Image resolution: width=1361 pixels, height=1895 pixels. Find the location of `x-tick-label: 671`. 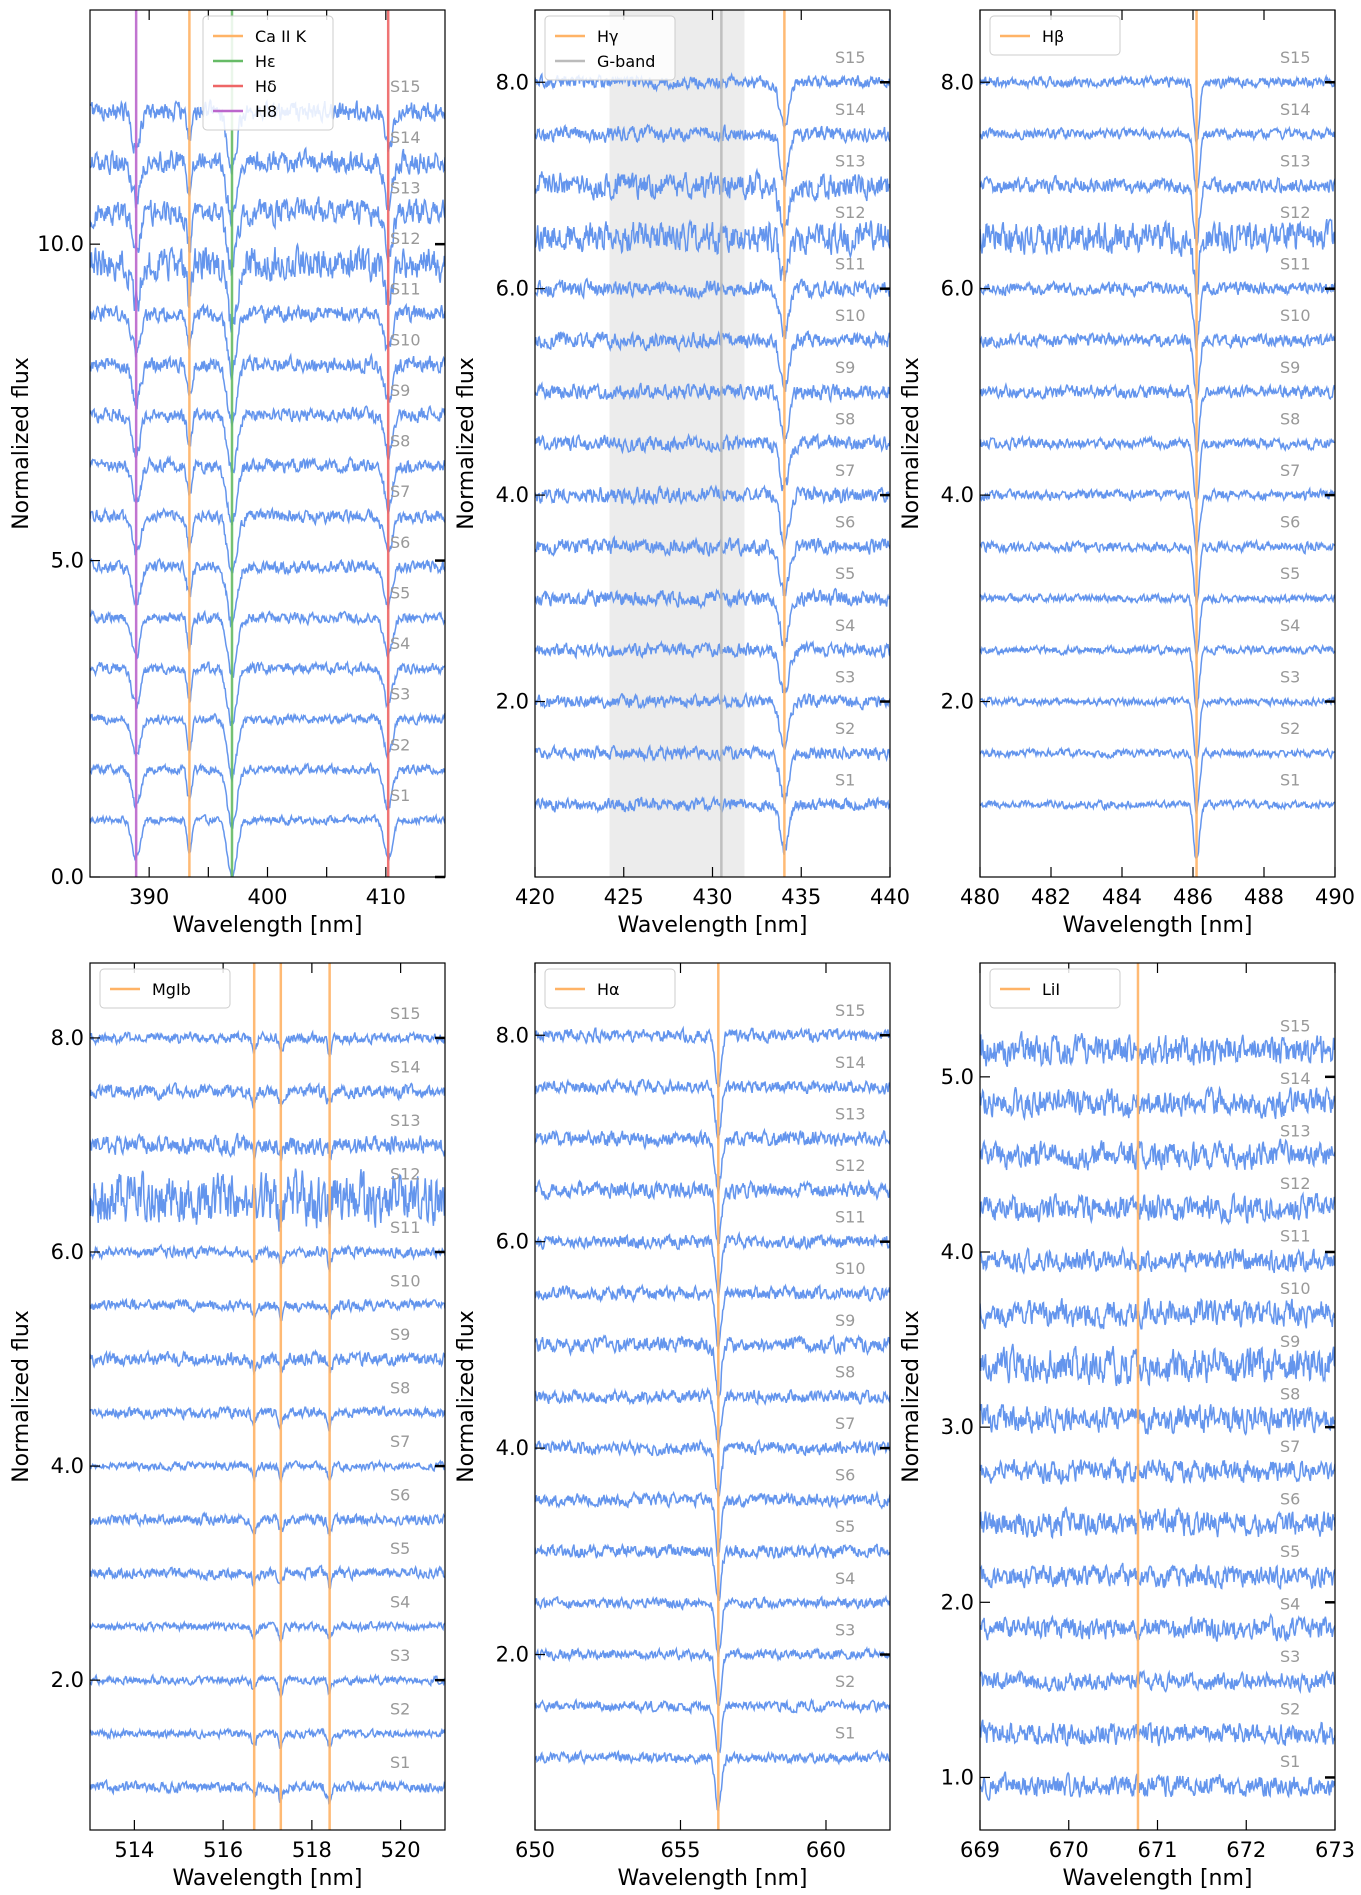

x-tick-label: 671 is located at coordinates (1157, 1850).